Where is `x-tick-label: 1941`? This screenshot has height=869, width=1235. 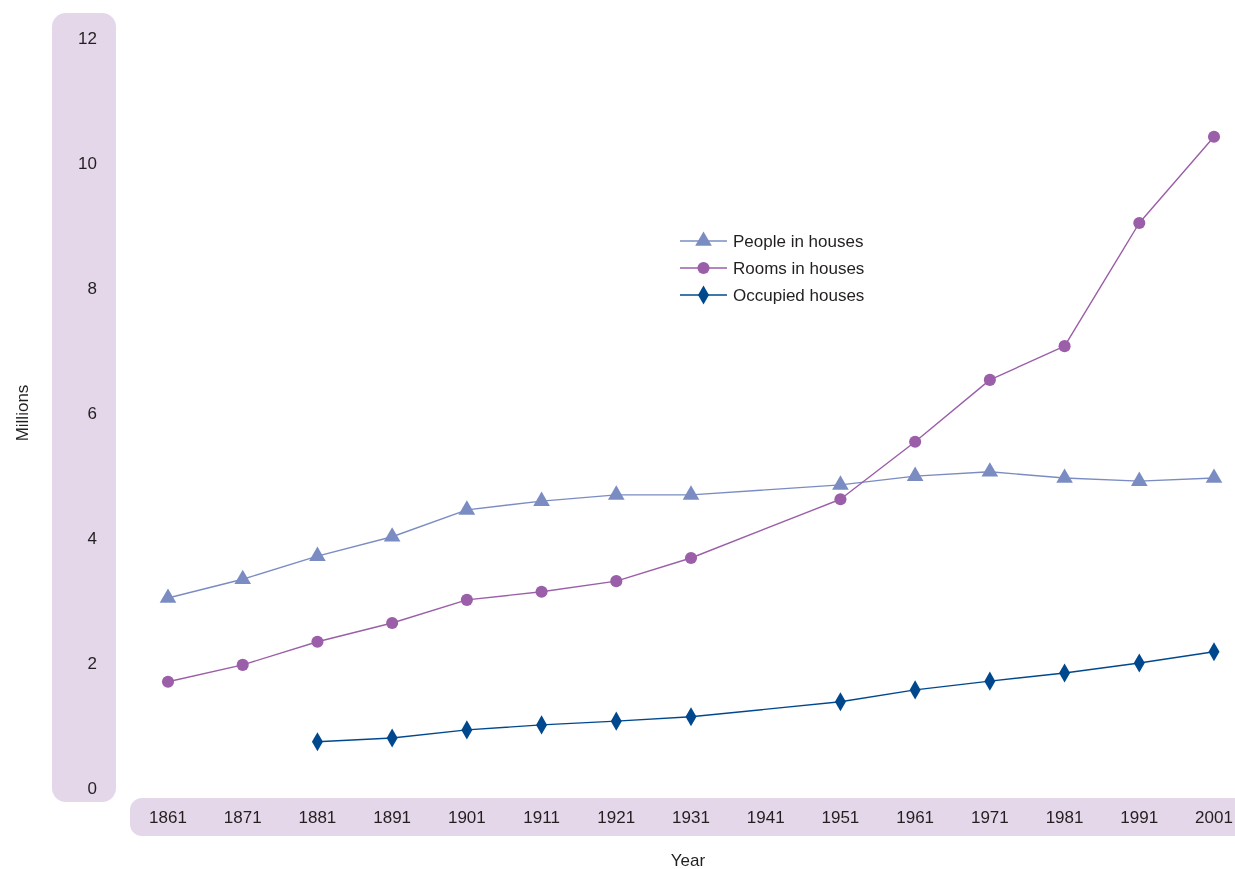 x-tick-label: 1941 is located at coordinates (765, 817).